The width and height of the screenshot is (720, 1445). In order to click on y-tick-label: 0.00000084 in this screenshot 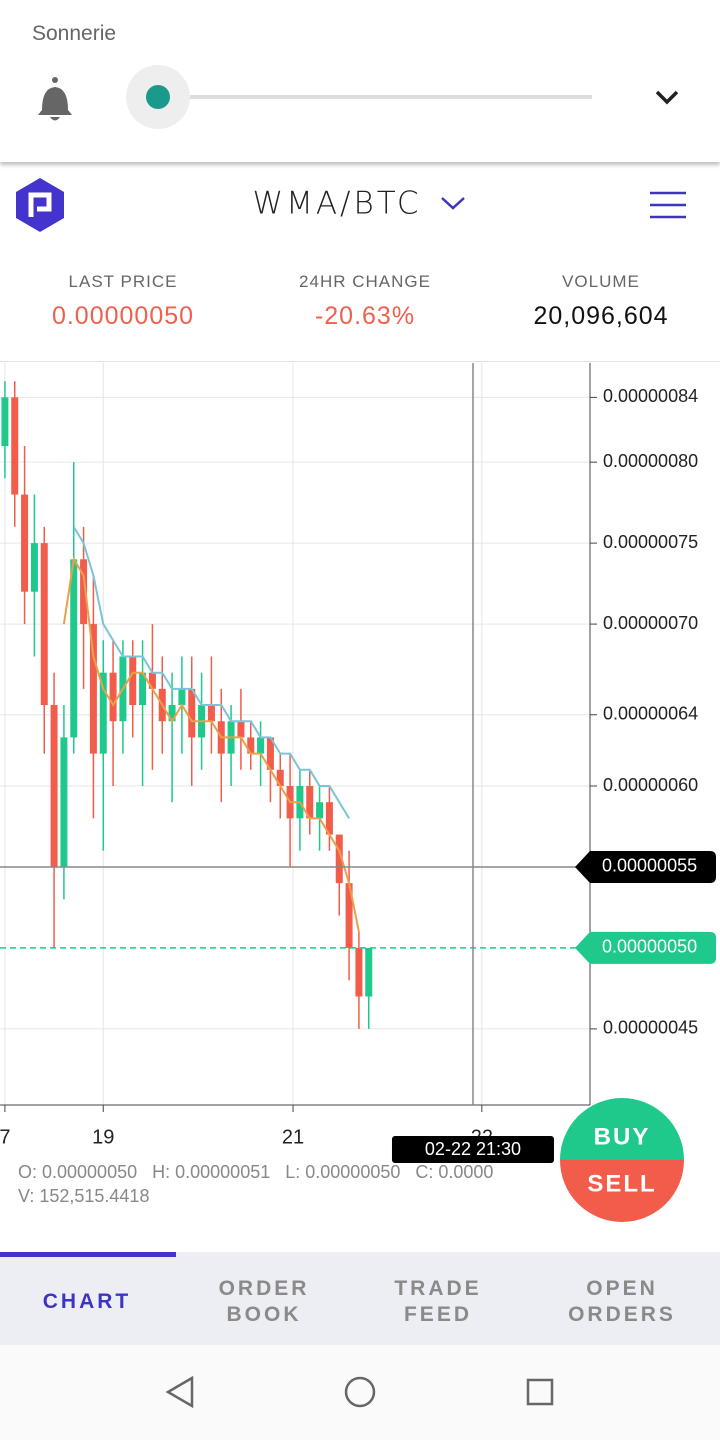, I will do `click(650, 396)`.